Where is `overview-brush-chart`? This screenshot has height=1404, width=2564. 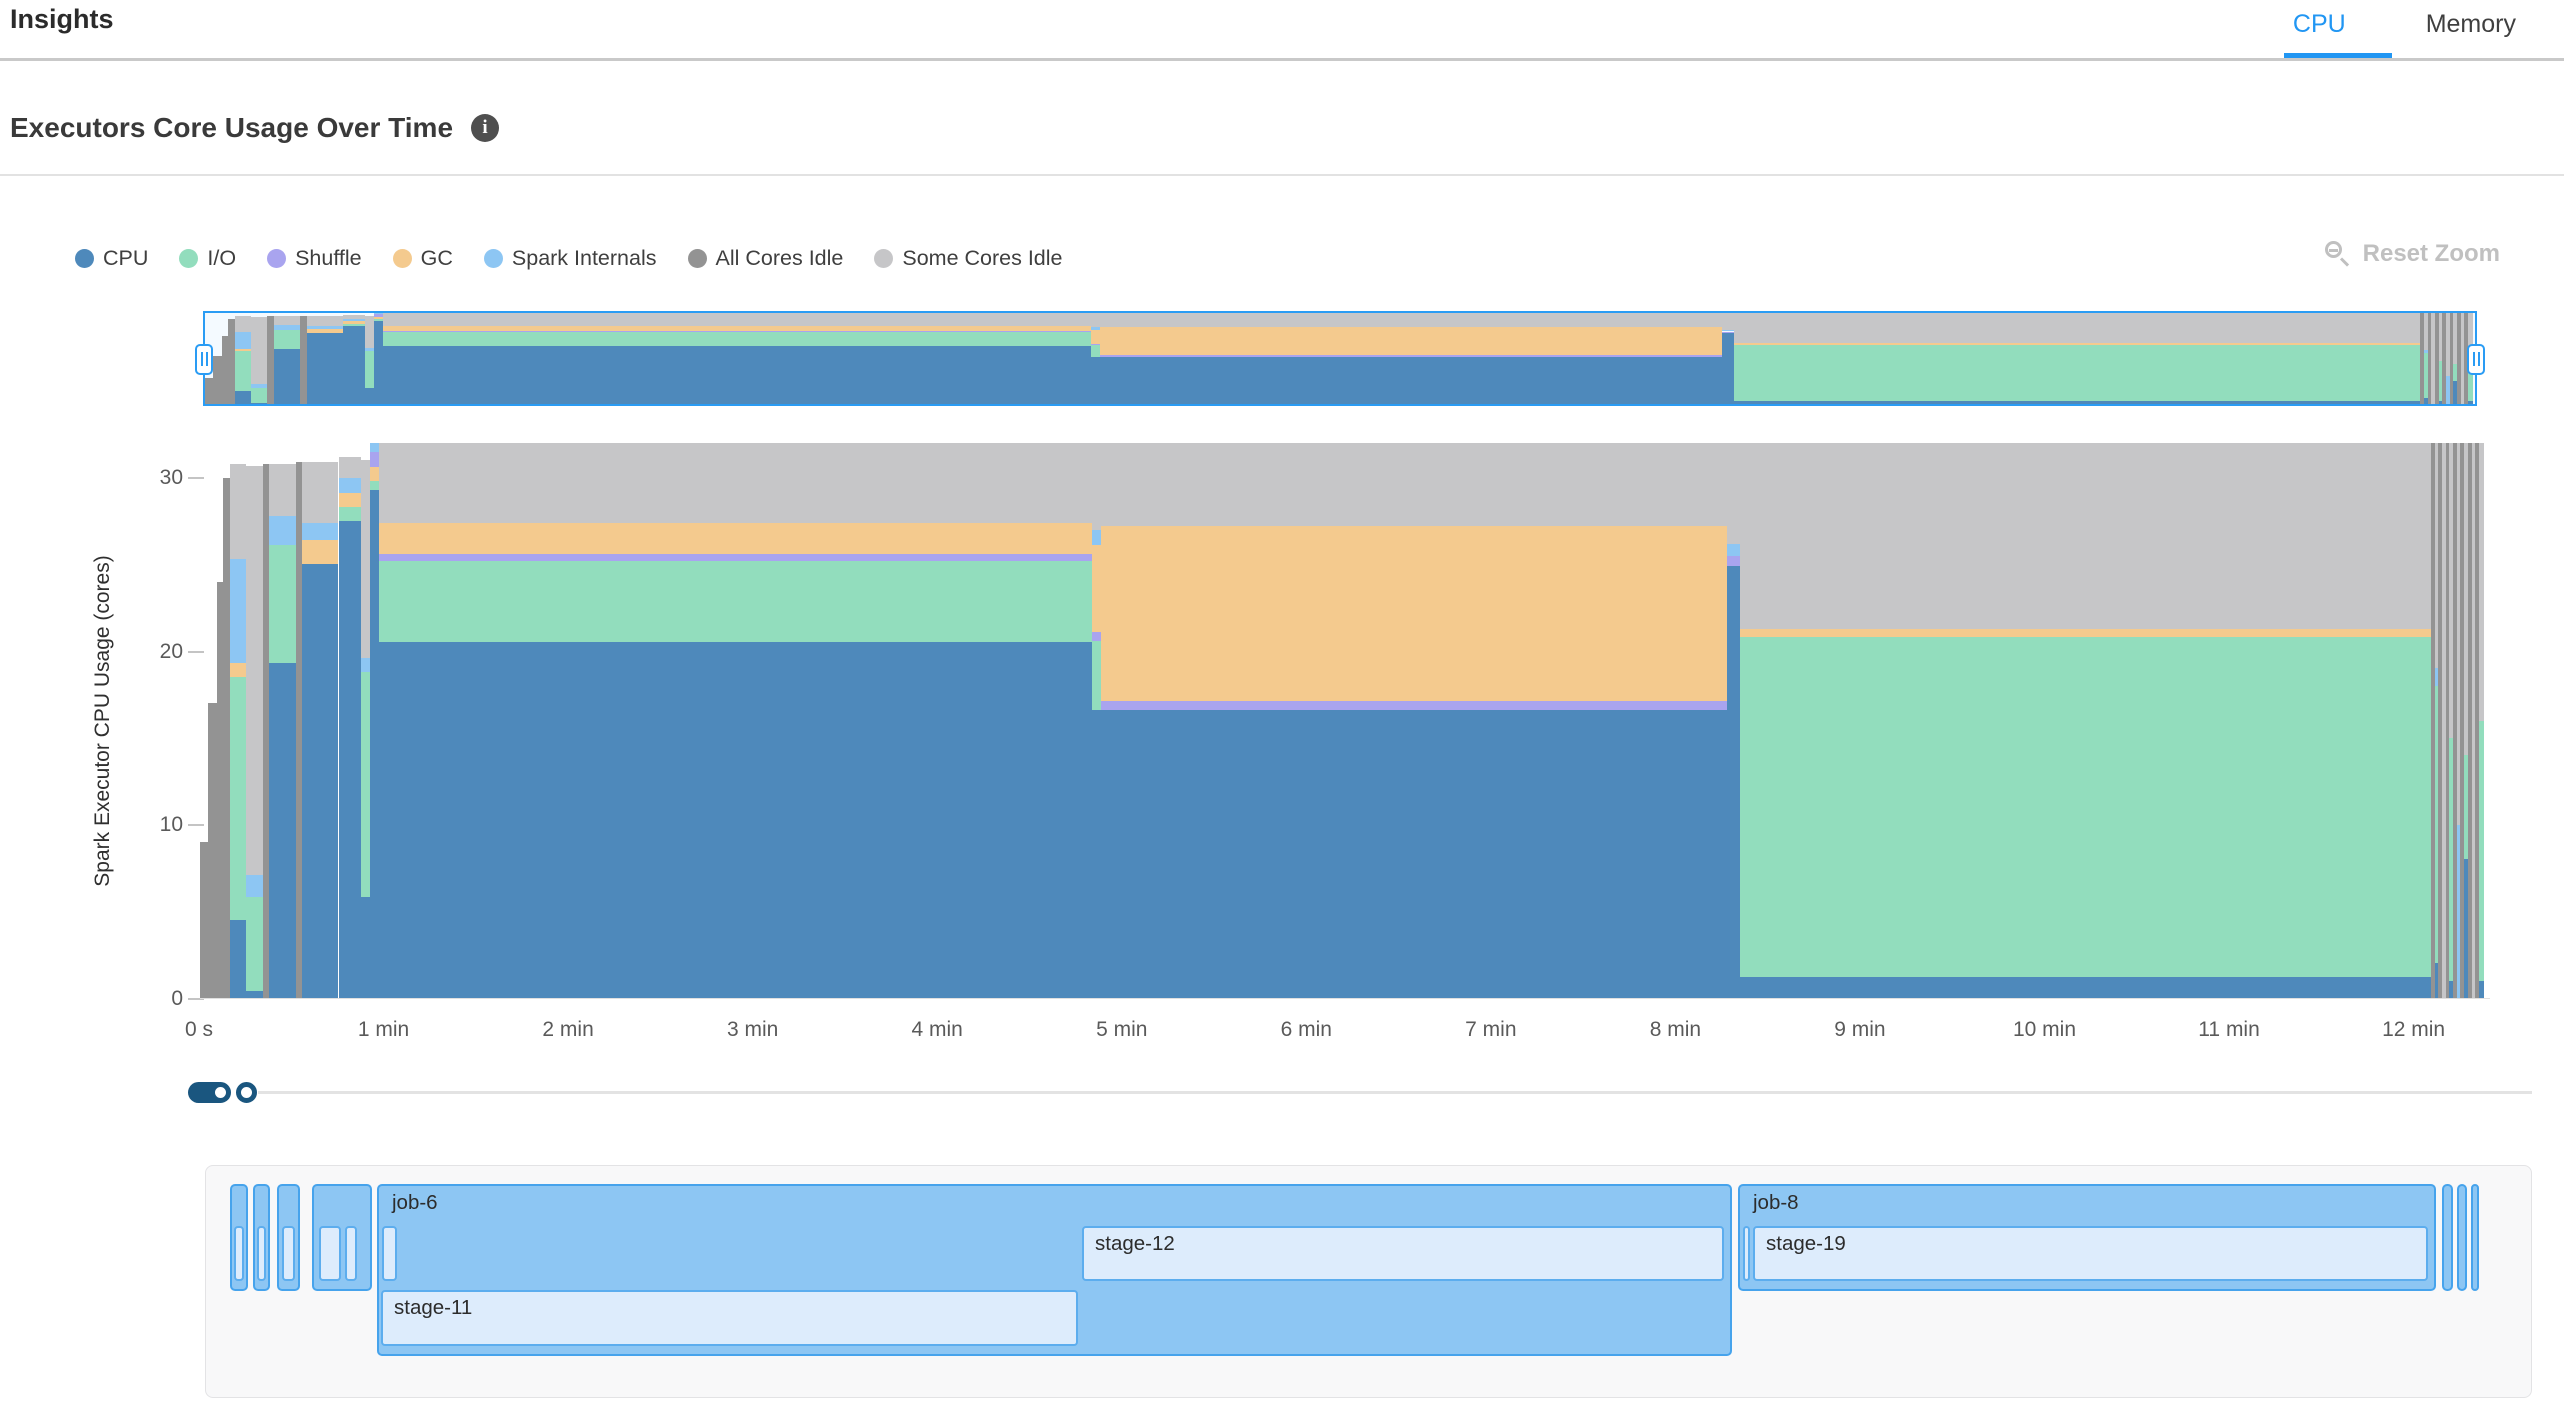
overview-brush-chart is located at coordinates (1340, 358).